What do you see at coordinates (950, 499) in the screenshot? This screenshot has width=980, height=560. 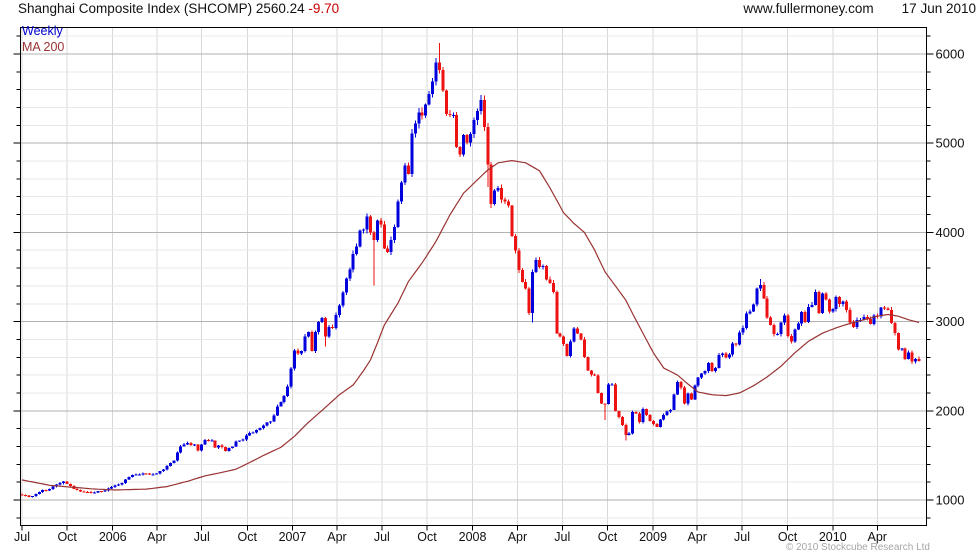 I see `y-tick-label: 1000` at bounding box center [950, 499].